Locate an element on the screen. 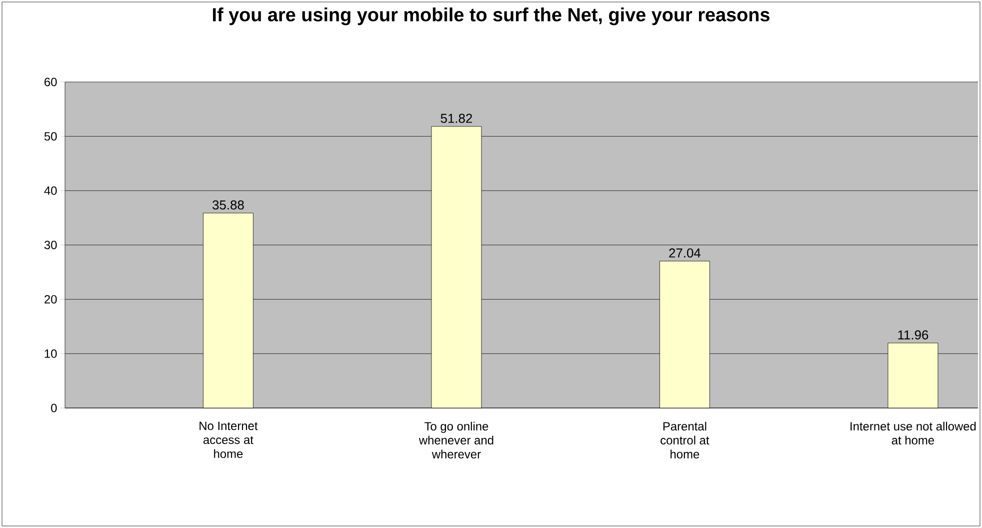 The width and height of the screenshot is (982, 528). y-tick-label: 40 is located at coordinates (50, 190).